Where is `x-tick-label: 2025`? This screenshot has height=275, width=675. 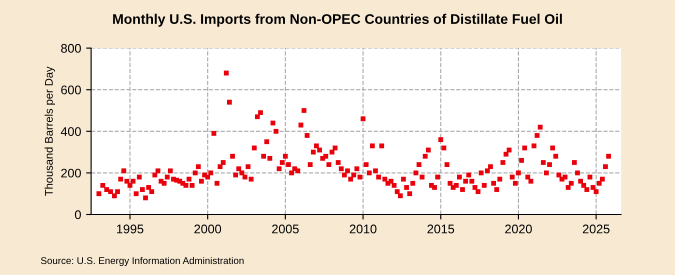 x-tick-label: 2025 is located at coordinates (596, 229).